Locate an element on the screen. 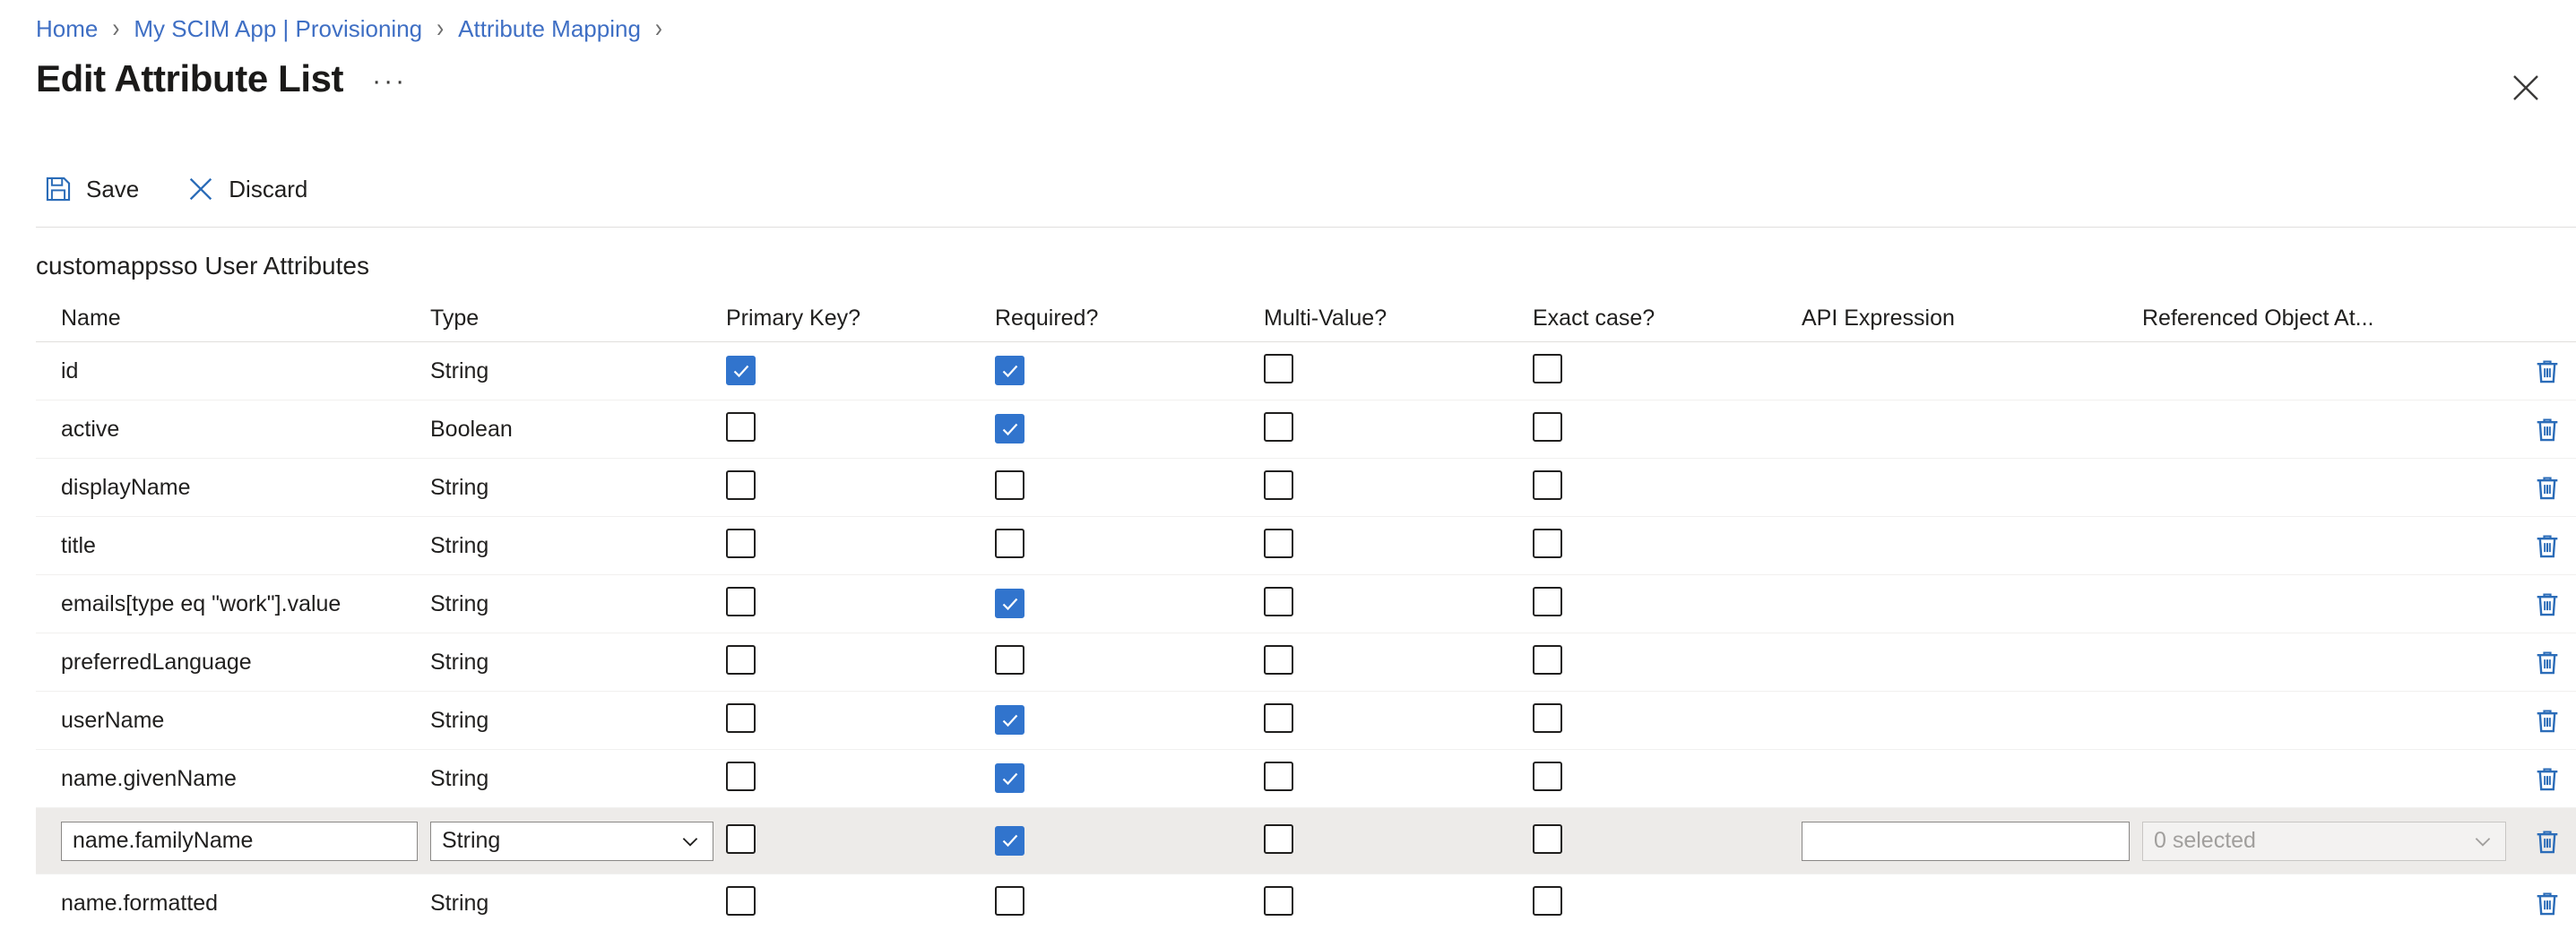 The height and width of the screenshot is (930, 2576). column-header-api: API Expression is located at coordinates (1972, 319).